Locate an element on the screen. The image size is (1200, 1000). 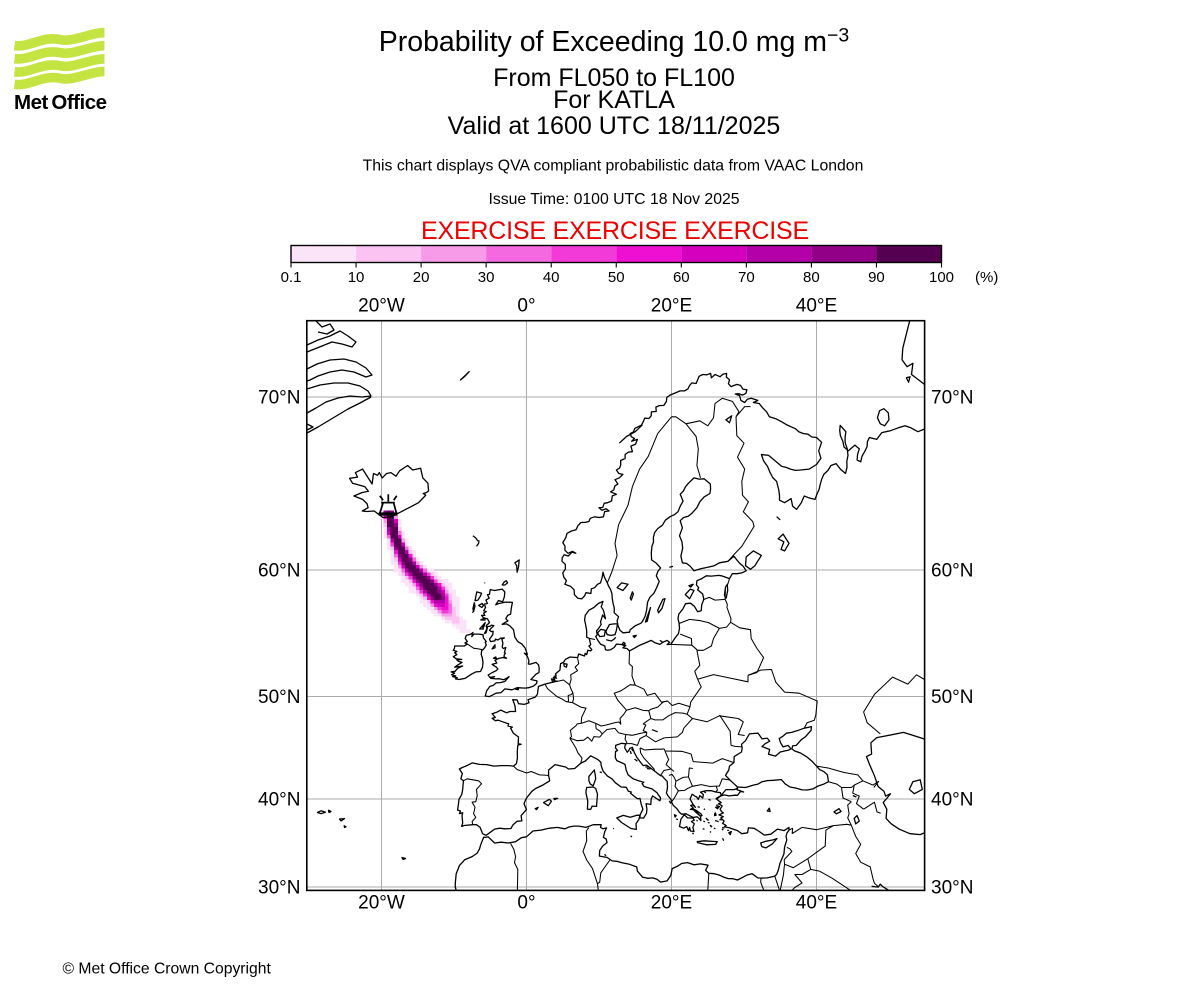
svg-text:Probability of Exceeding 10.0: Probability of Exceeding 10.0 mg m−3 is located at coordinates (614, 42).